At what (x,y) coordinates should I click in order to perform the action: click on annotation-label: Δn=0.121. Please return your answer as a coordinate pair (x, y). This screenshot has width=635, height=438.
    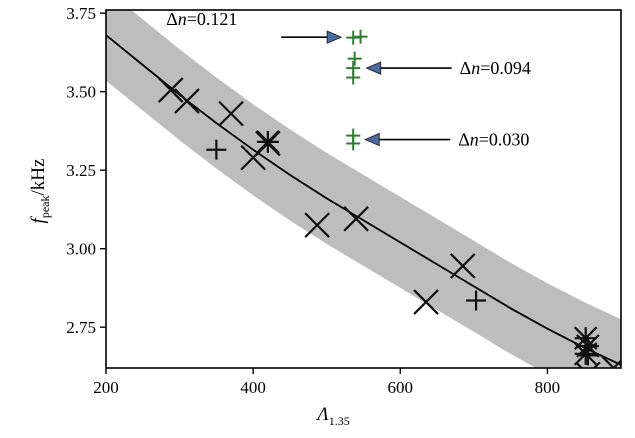
    Looking at the image, I should click on (201, 19).